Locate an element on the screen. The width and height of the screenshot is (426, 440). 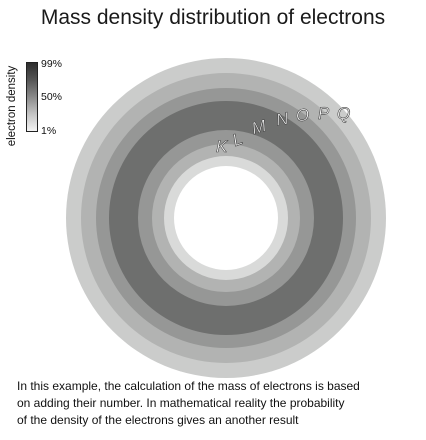
legend-tick-1: 1% is located at coordinates (49, 131).